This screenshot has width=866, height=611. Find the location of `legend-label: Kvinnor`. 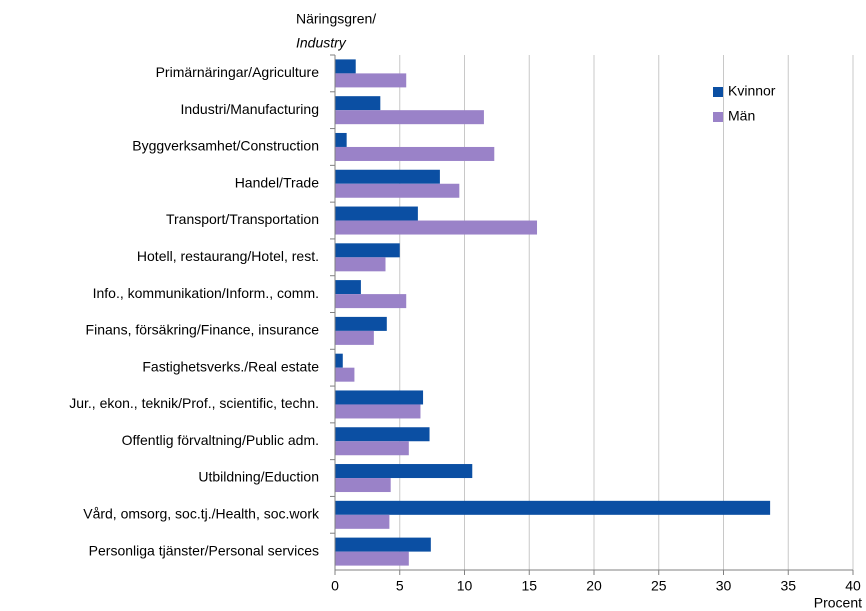

legend-label: Kvinnor is located at coordinates (752, 91).